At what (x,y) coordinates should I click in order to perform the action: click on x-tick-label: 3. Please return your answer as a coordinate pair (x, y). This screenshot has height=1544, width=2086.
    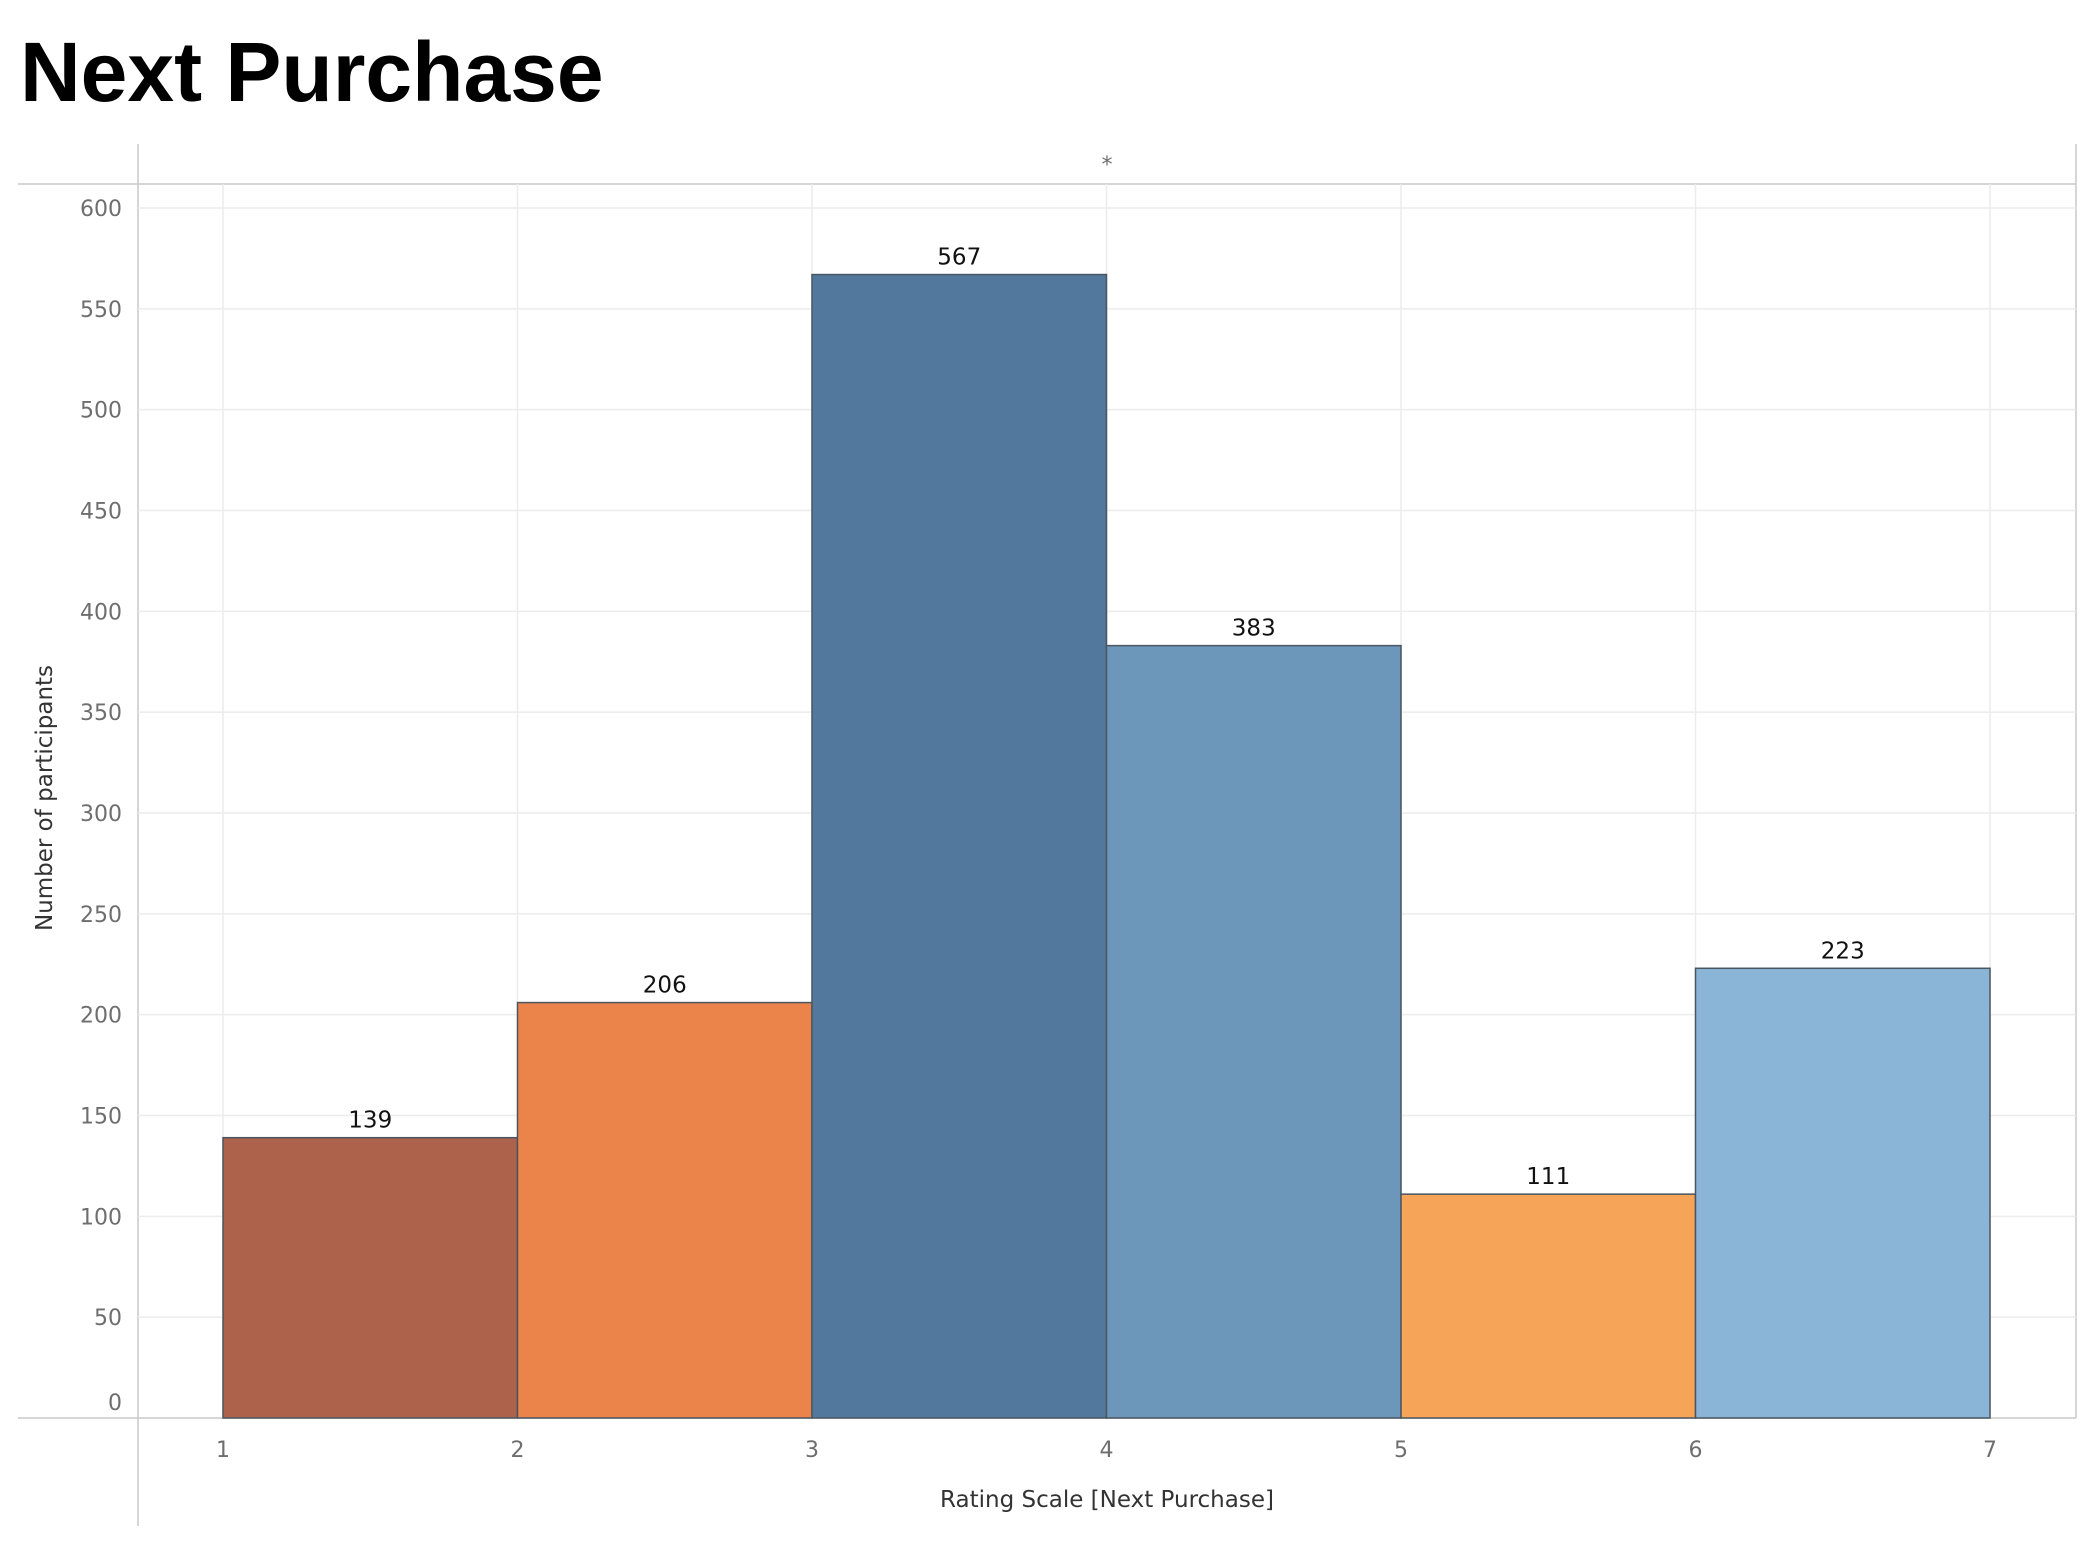
    Looking at the image, I should click on (812, 1450).